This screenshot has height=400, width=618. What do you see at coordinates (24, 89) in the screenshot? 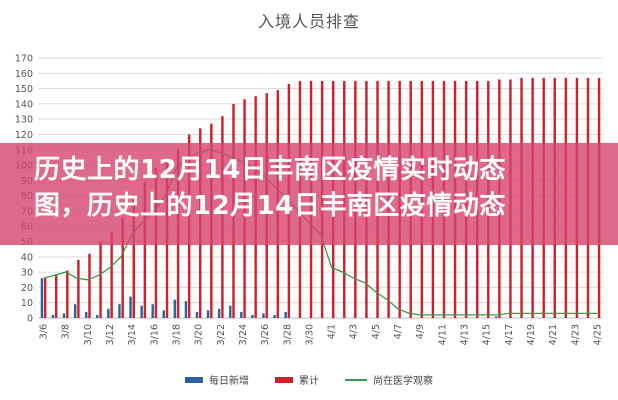
I see `y-tick-label: 150` at bounding box center [24, 89].